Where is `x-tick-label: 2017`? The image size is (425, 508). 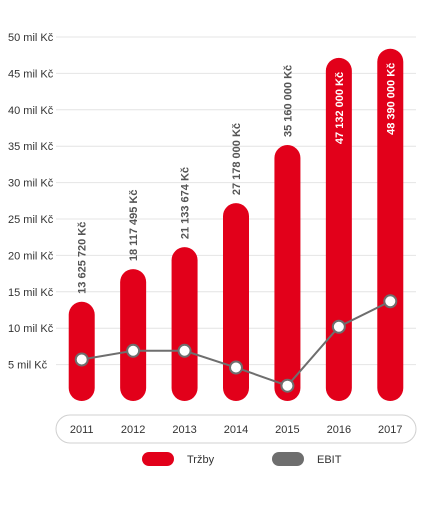 x-tick-label: 2017 is located at coordinates (390, 430).